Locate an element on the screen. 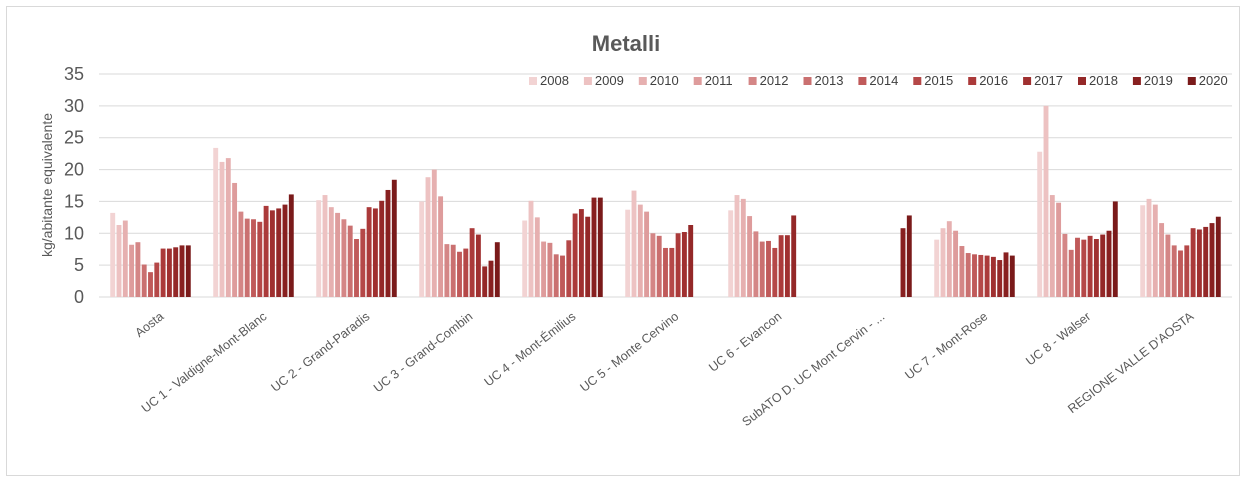  legend-label: 2020 is located at coordinates (1213, 80).